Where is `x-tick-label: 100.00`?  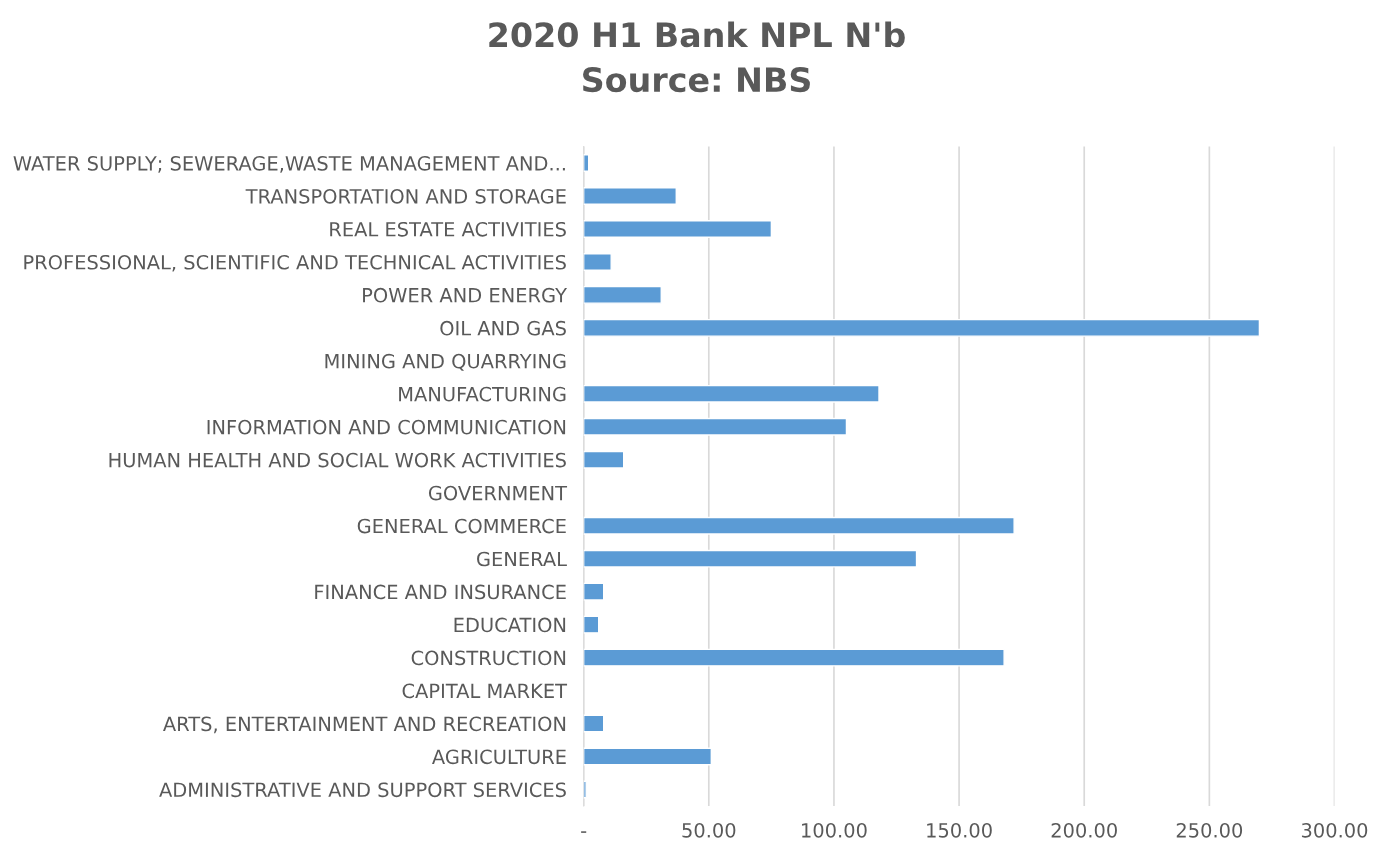
x-tick-label: 100.00 is located at coordinates (834, 830).